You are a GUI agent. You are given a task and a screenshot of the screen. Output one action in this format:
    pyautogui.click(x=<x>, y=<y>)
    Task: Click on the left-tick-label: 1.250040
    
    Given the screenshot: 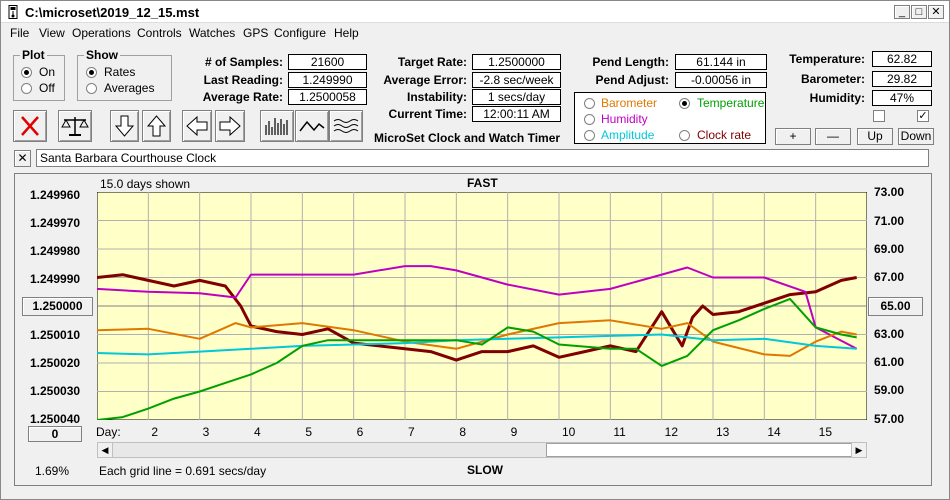 What is the action you would take?
    pyautogui.click(x=55, y=419)
    